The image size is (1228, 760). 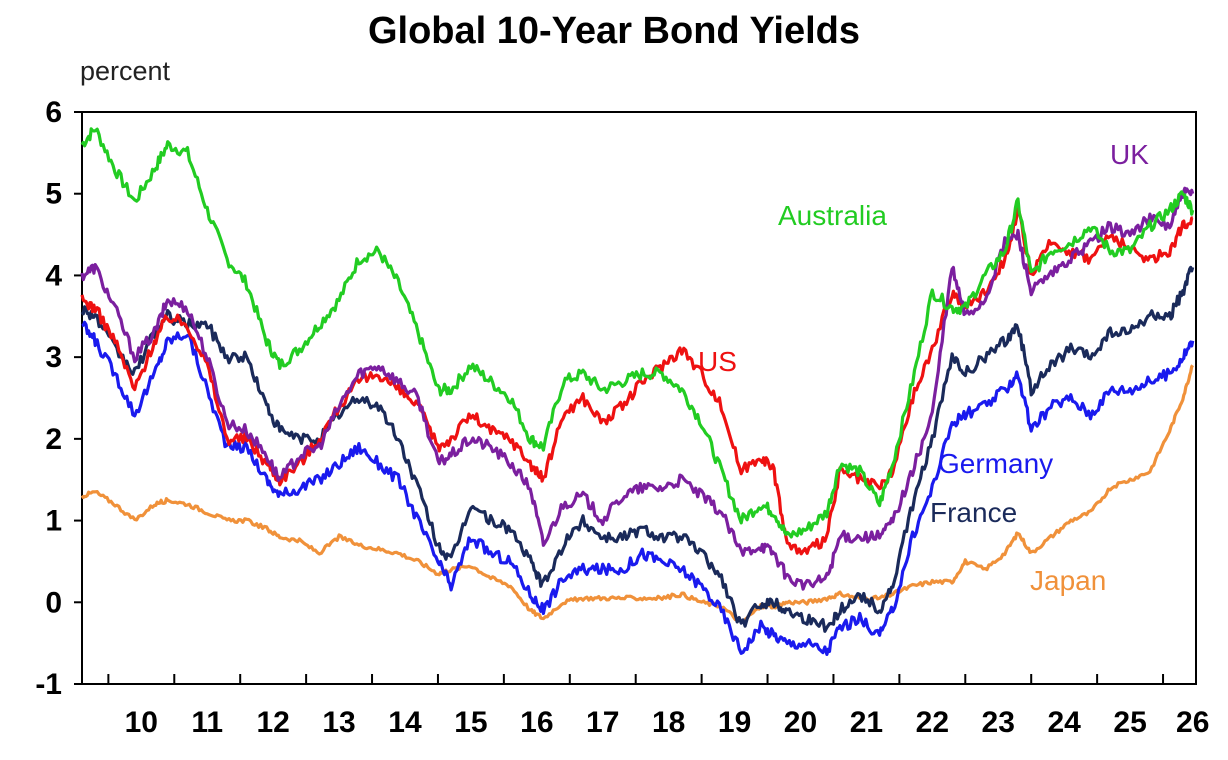 I want to click on x-tick-label: 23, so click(x=998, y=722).